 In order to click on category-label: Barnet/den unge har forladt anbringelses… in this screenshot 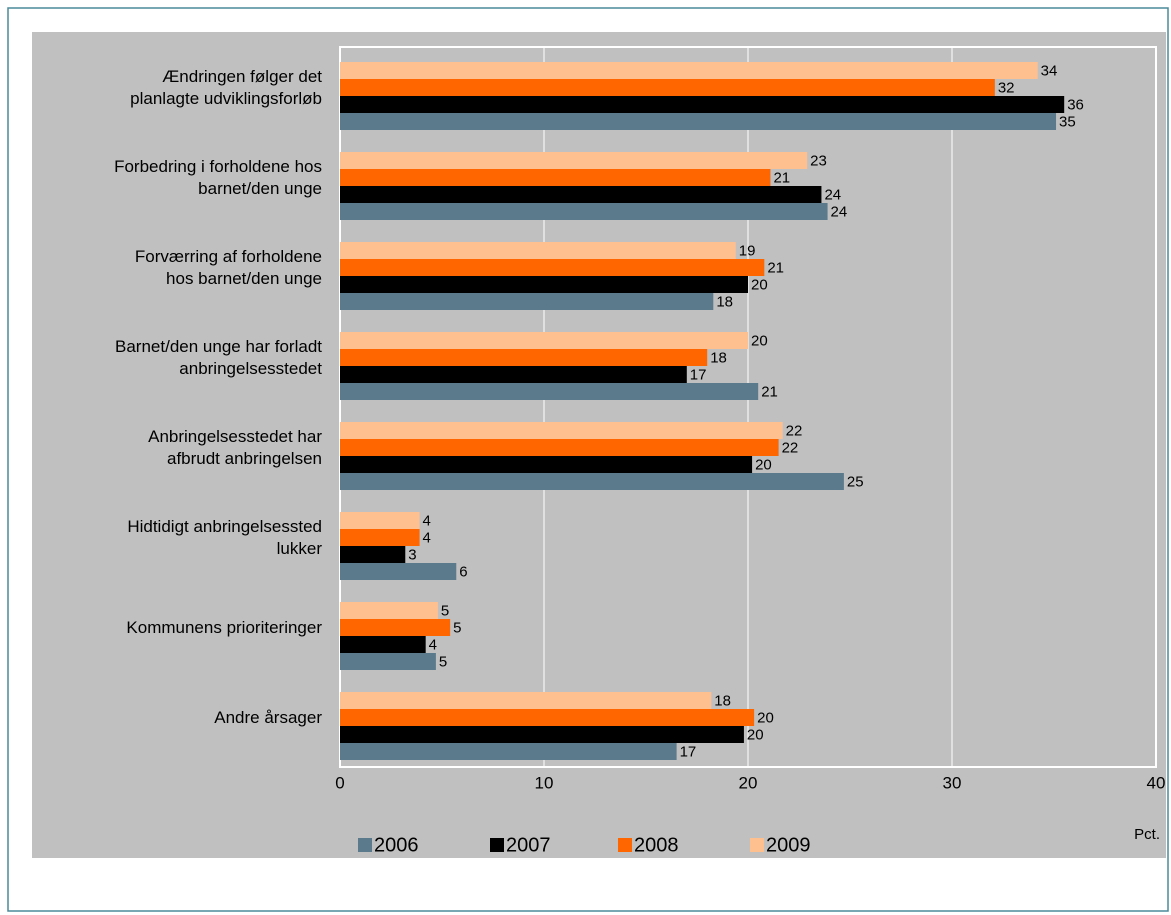, I will do `click(218, 357)`.